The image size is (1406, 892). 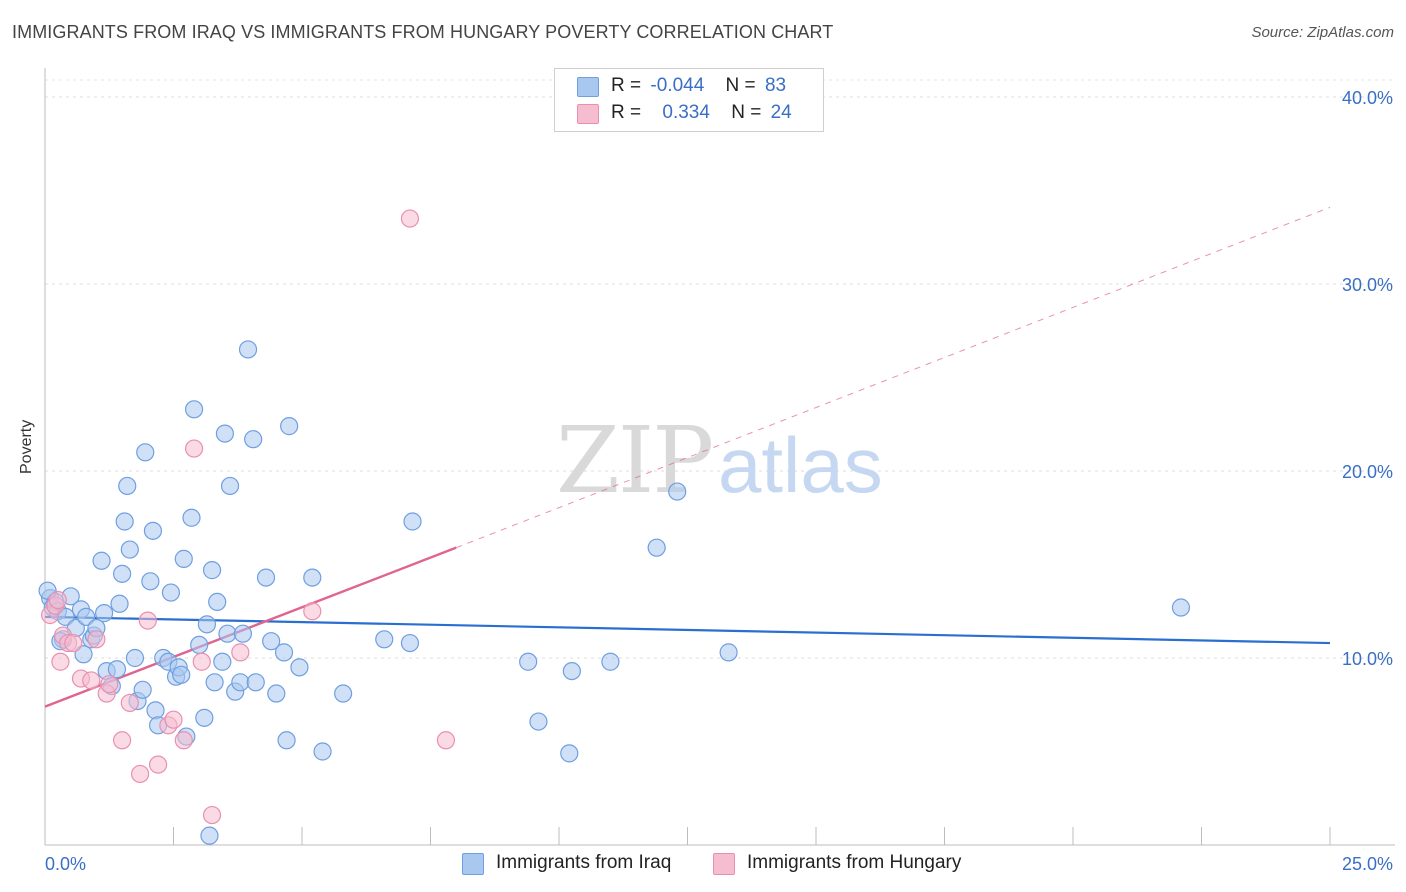 I want to click on y-tick-label-2: 30.0%, so click(x=1367, y=285).